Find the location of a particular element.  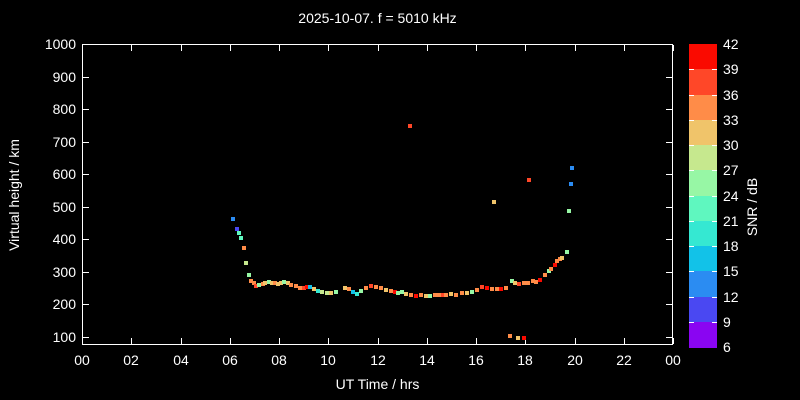

colorbar-tick-label: 36 is located at coordinates (731, 95).